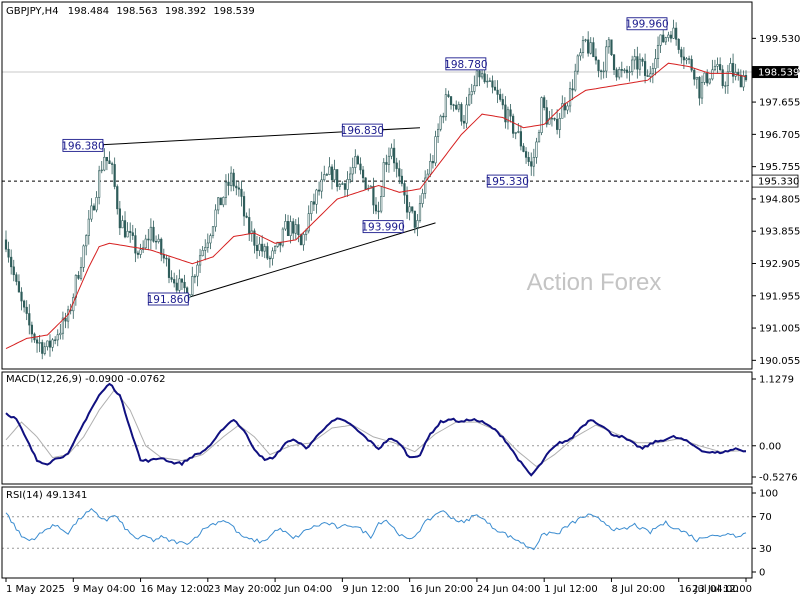  What do you see at coordinates (242, 589) in the screenshot?
I see `time-tick-label: 23 May 20:00` at bounding box center [242, 589].